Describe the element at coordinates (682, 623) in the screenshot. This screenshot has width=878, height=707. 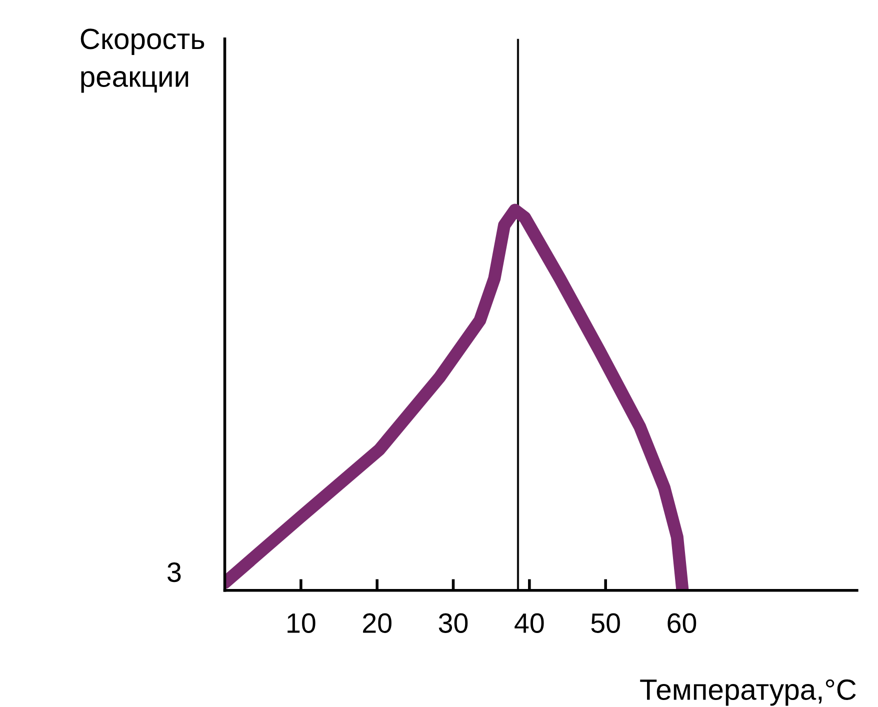
I see `x-tick-label: 60` at that location.